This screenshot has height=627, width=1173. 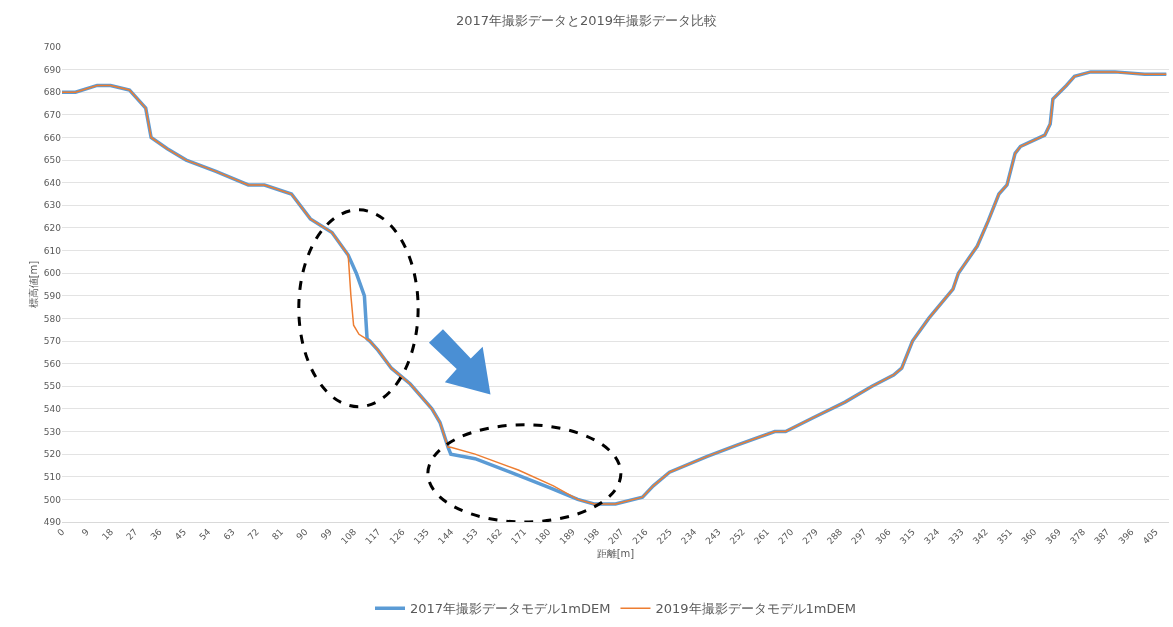 What do you see at coordinates (421, 536) in the screenshot?
I see `x-tick-label: 135` at bounding box center [421, 536].